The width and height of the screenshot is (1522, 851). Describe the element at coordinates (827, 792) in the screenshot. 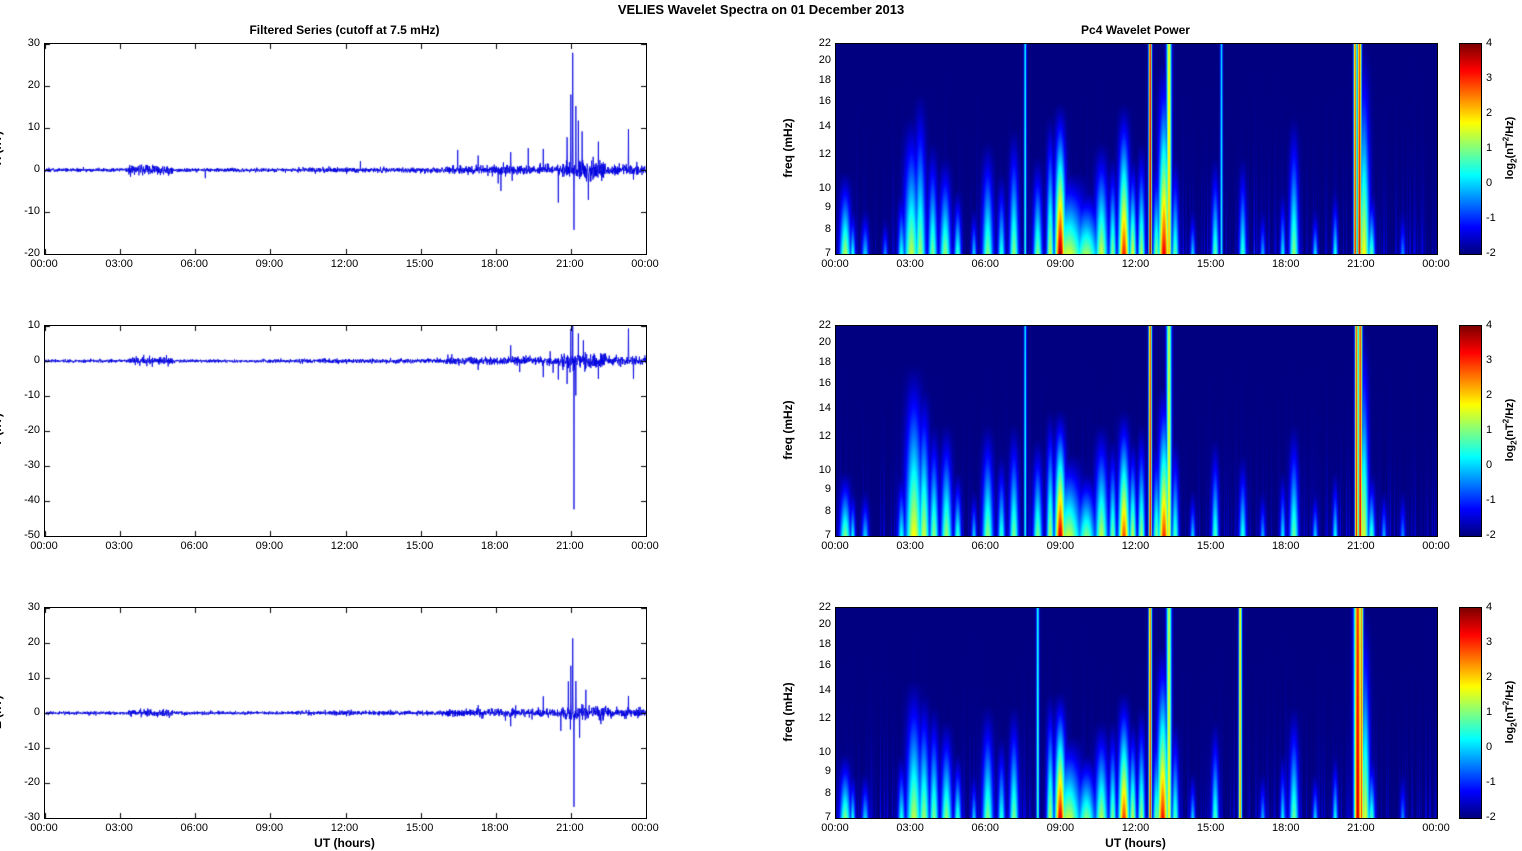

I see `y-tick-label: 8` at that location.